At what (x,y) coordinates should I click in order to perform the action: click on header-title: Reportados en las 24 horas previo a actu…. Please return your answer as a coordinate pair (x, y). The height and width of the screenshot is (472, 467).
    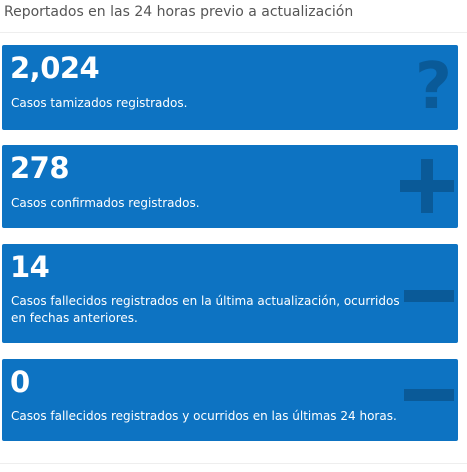
    Looking at the image, I should click on (179, 12).